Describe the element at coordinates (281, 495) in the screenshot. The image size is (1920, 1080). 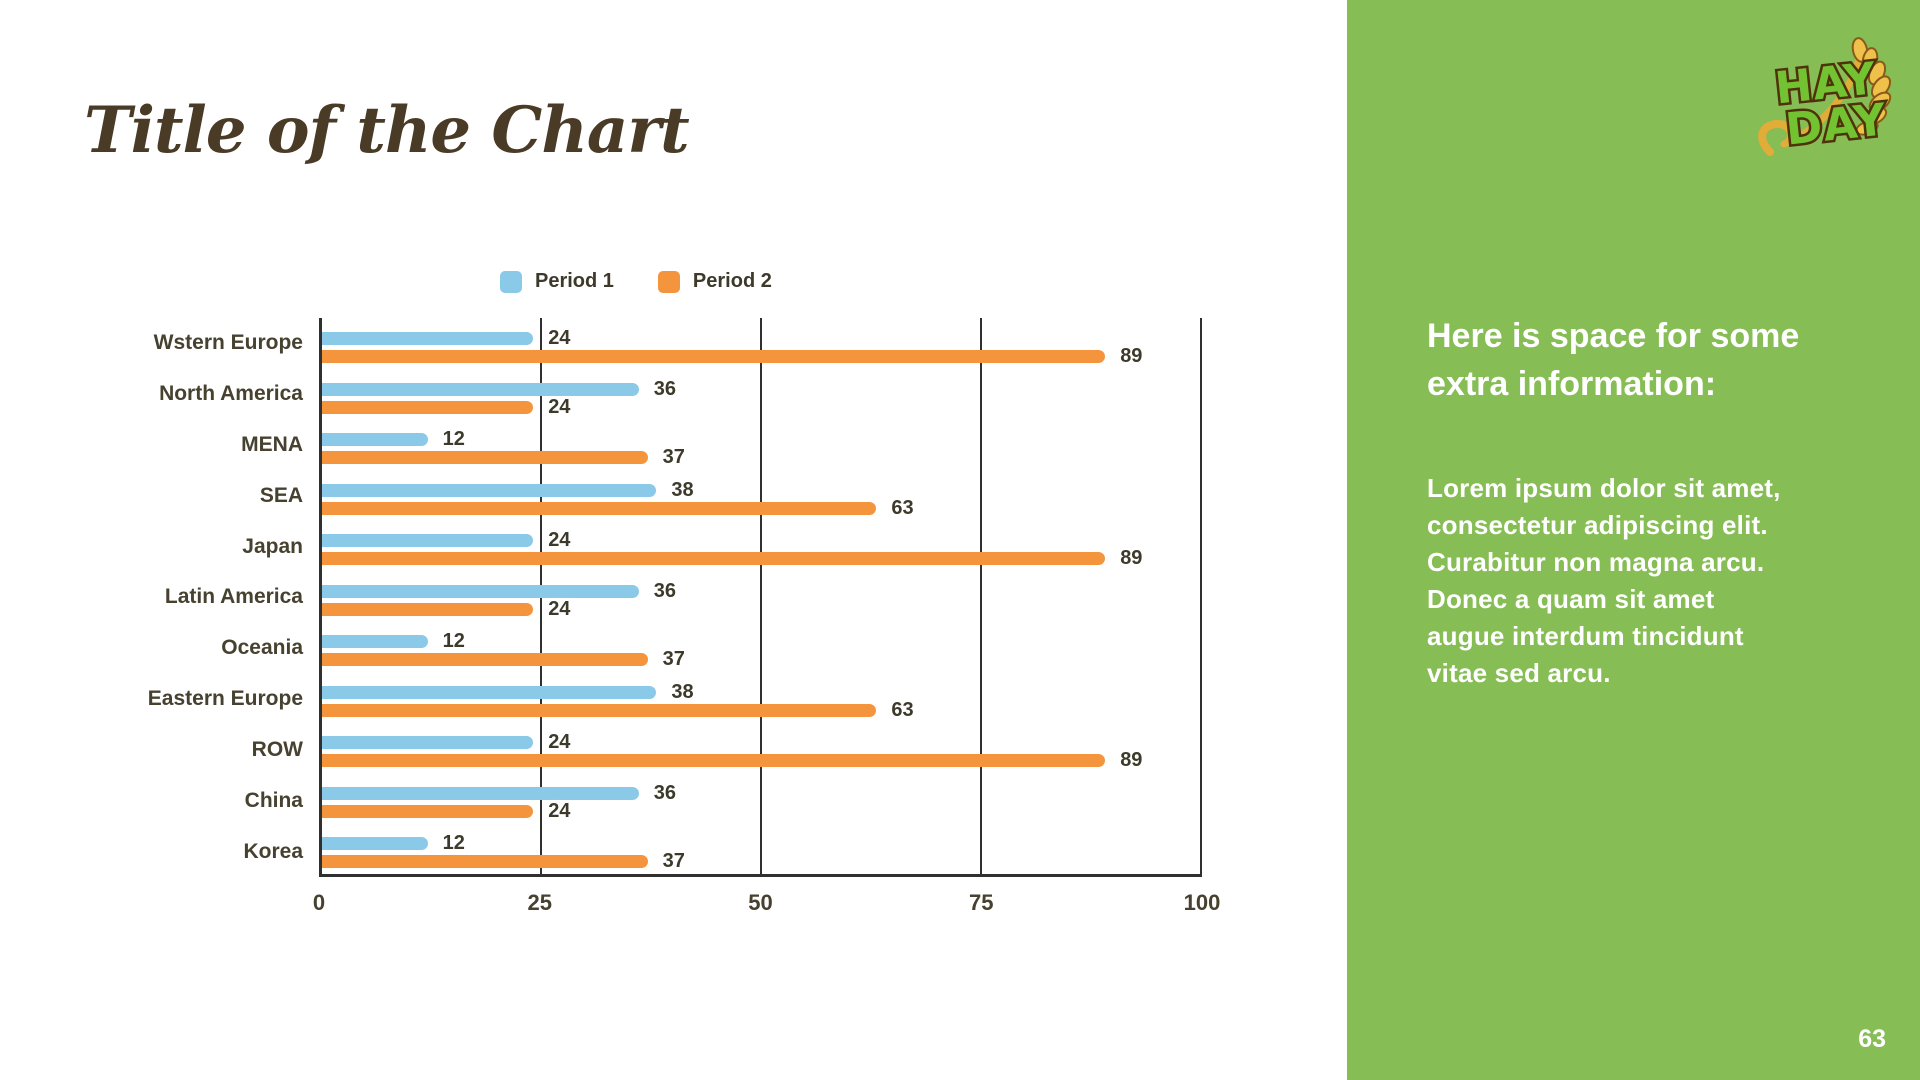
I see `category-label: SEA` at that location.